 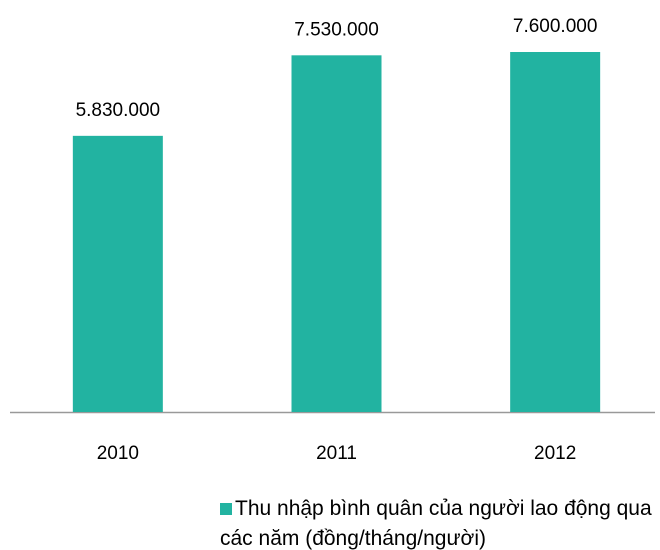 I want to click on x-tick-label: 2012, so click(x=555, y=453).